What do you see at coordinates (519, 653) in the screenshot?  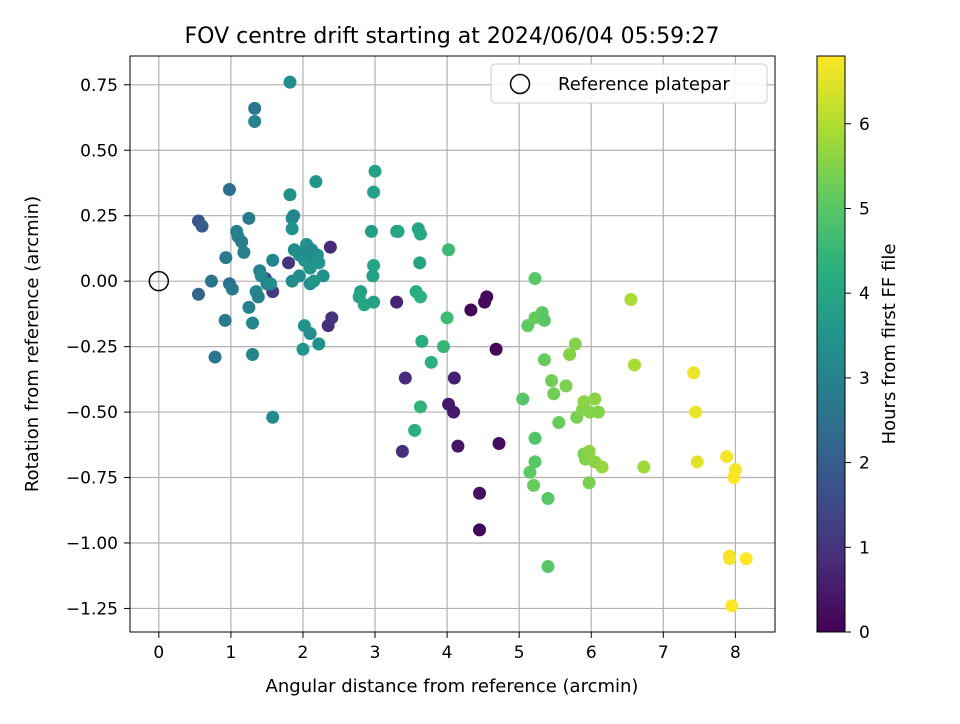 I see `x-tick-label: 5` at bounding box center [519, 653].